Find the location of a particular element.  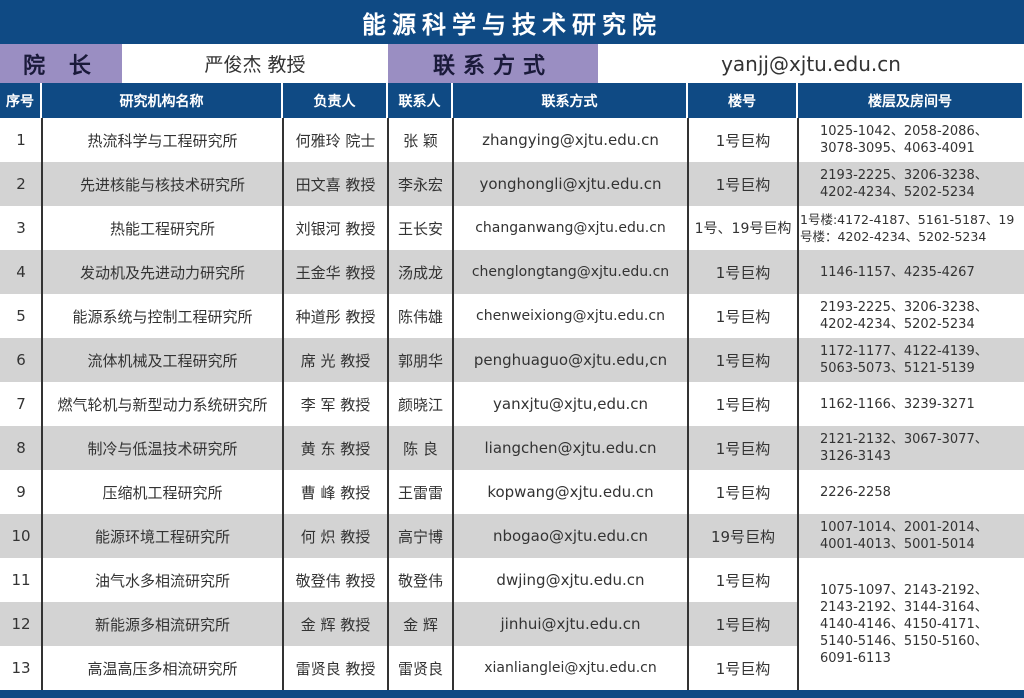

header-col-head: 负责人 is located at coordinates (335, 100).